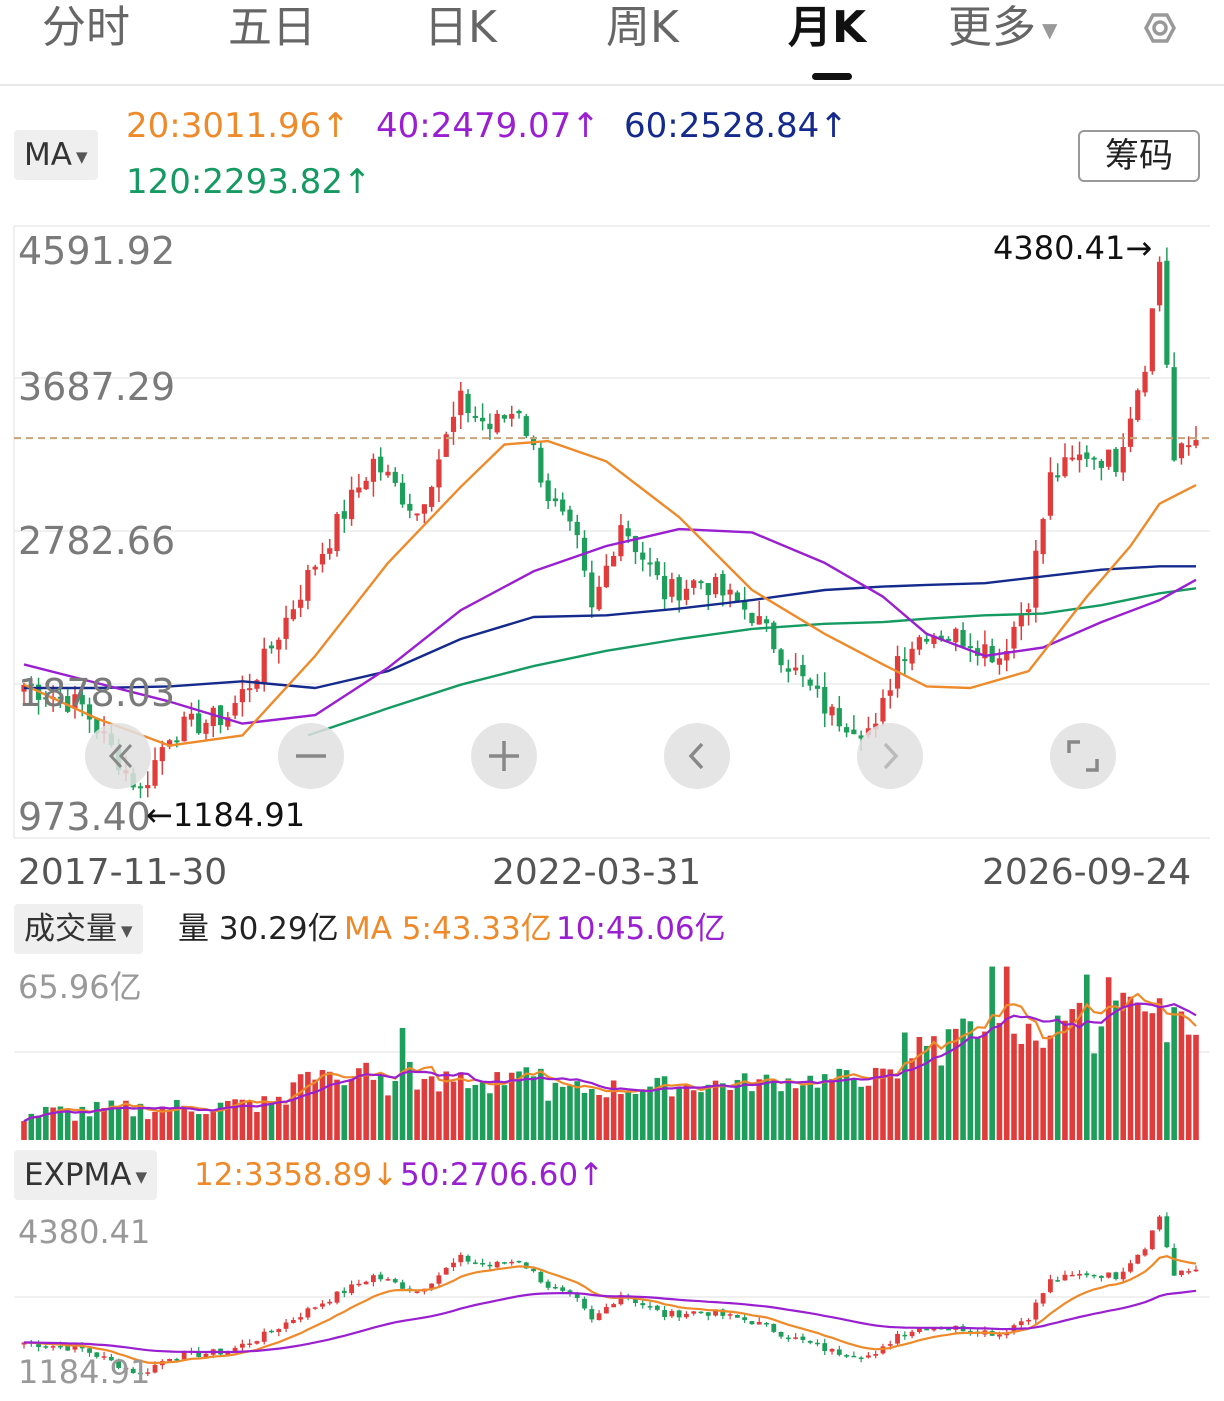  What do you see at coordinates (1083, 756) in the screenshot?
I see `fullscreen-icon` at bounding box center [1083, 756].